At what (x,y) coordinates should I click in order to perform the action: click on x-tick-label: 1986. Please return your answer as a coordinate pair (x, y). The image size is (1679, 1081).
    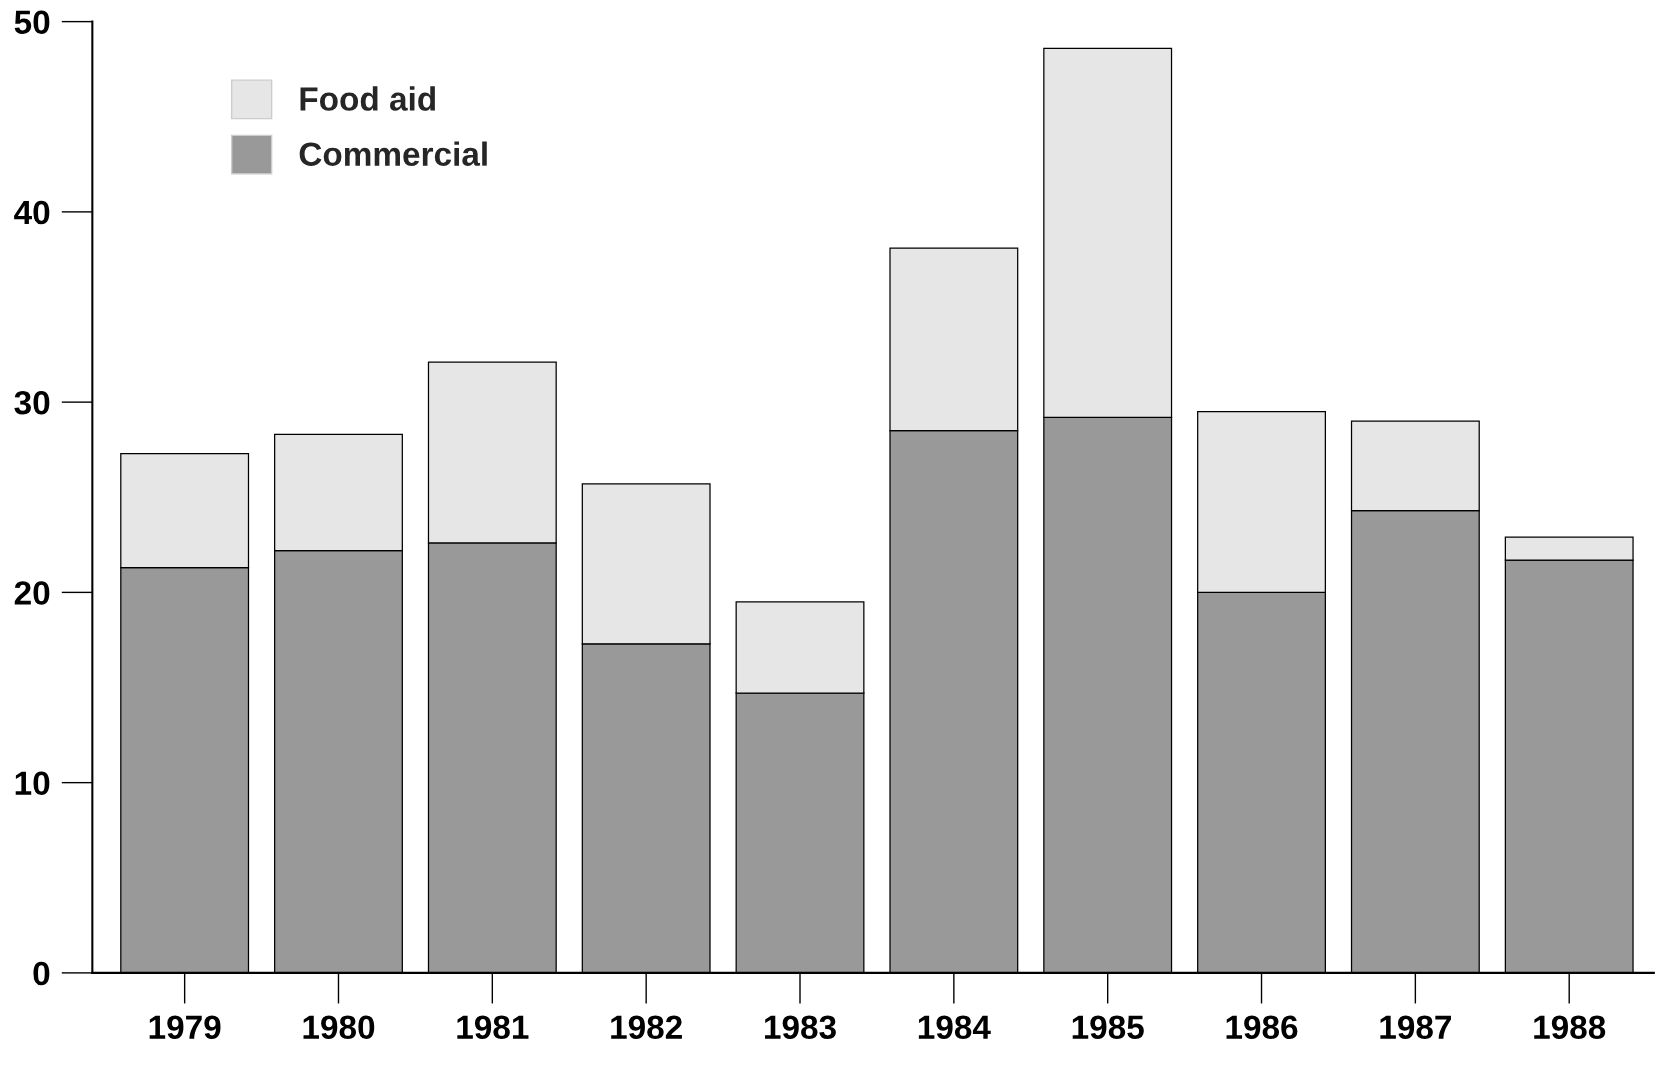
    Looking at the image, I should click on (1262, 1027).